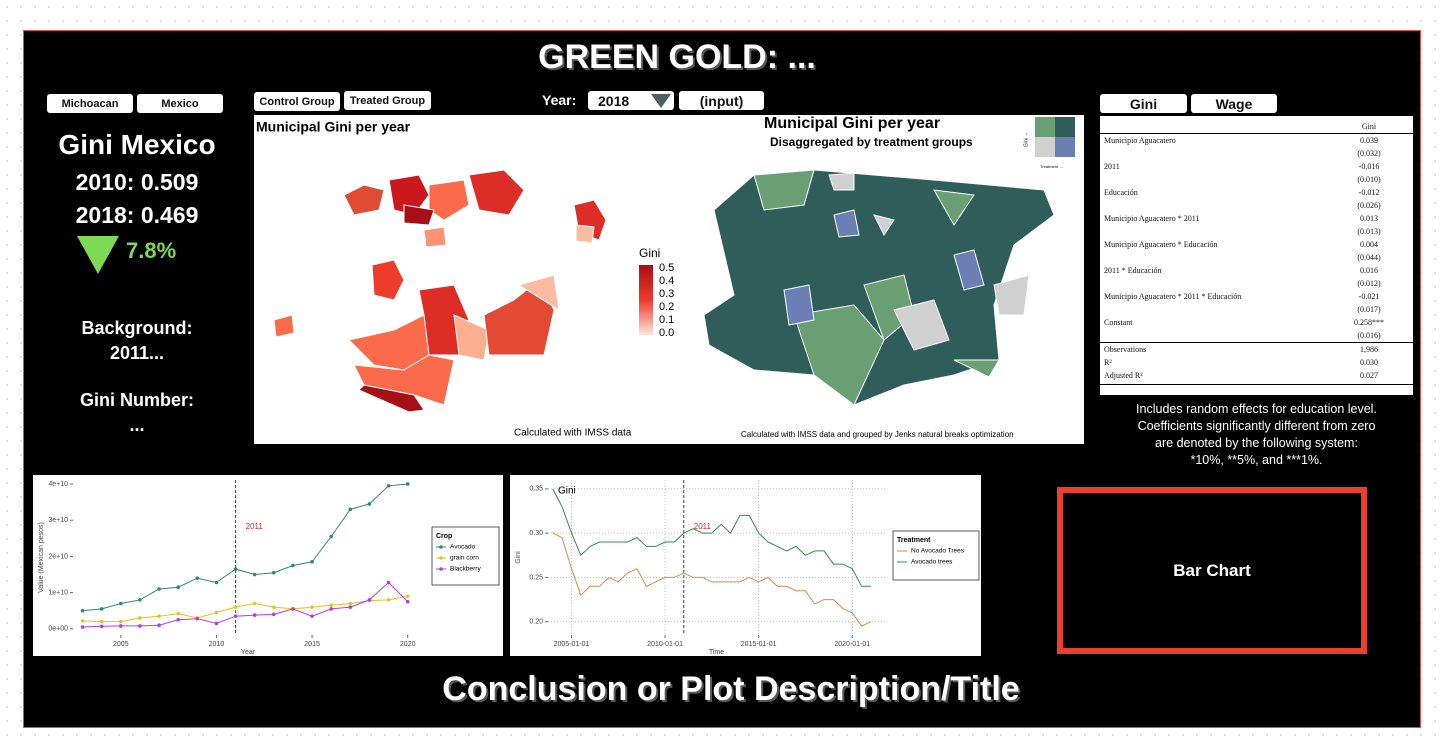 Image resolution: width=1447 pixels, height=739 pixels. Describe the element at coordinates (58, 629) in the screenshot. I see `y-tick-label: 0e+00` at that location.